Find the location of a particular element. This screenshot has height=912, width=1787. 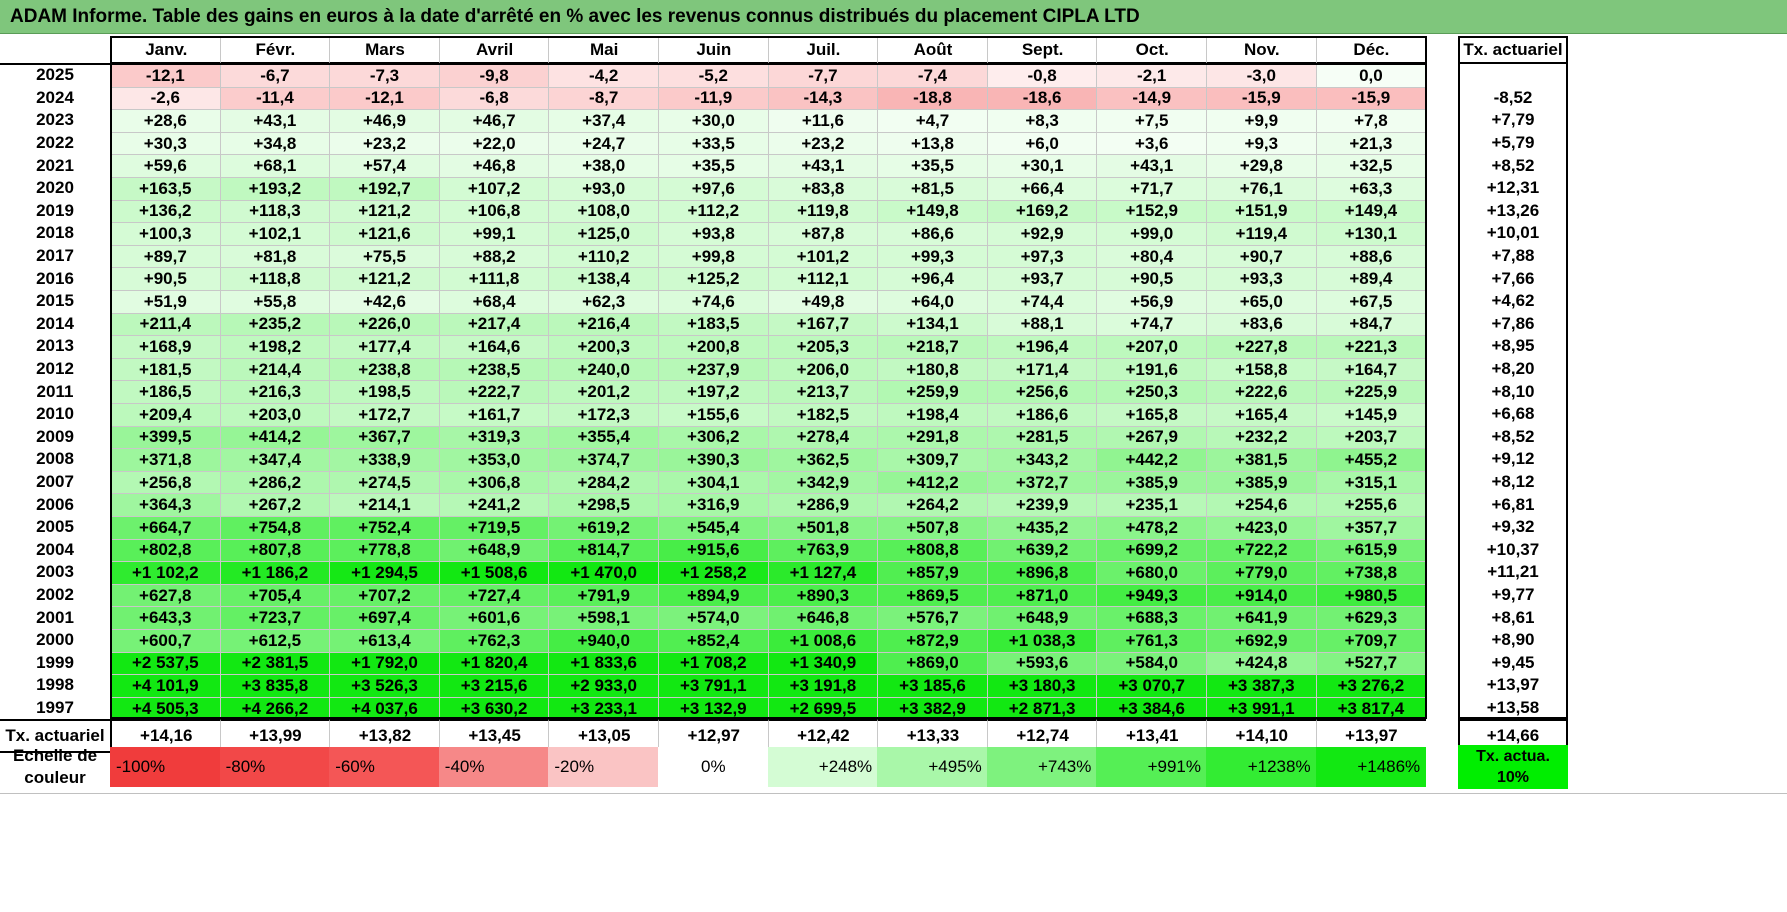

gain-cell: +814,7 is located at coordinates (603, 550).